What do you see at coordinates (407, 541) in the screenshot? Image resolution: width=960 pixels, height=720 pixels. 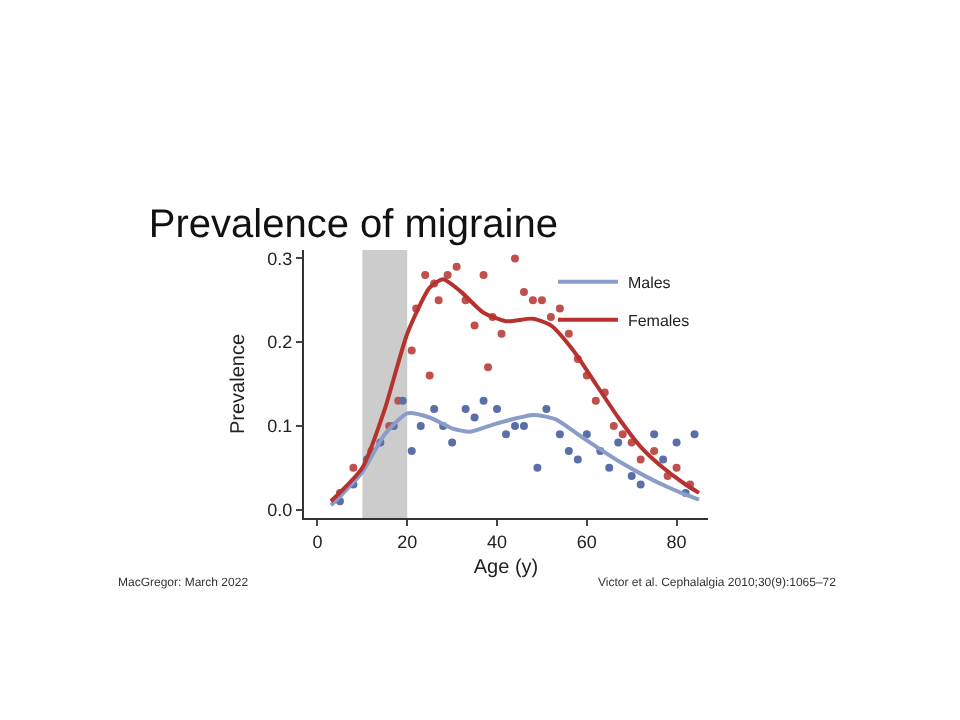 I see `x-tick-label: 20` at bounding box center [407, 541].